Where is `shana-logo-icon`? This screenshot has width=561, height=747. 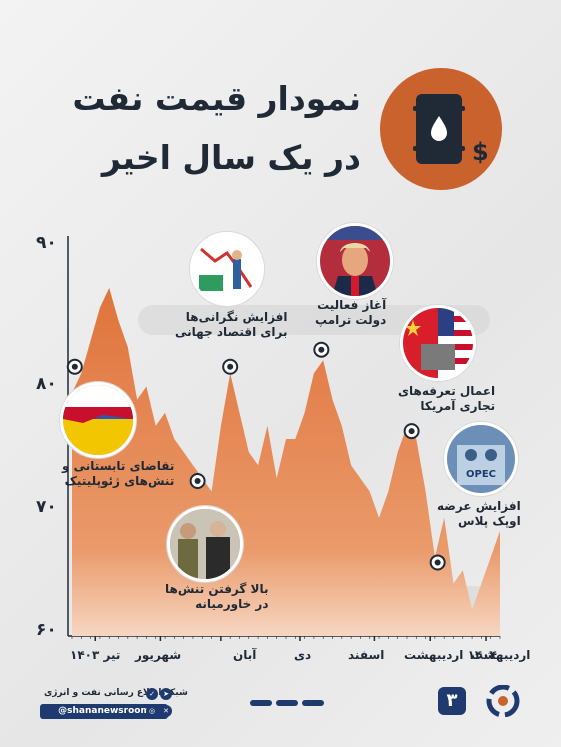
shana-logo-icon is located at coordinates (503, 701).